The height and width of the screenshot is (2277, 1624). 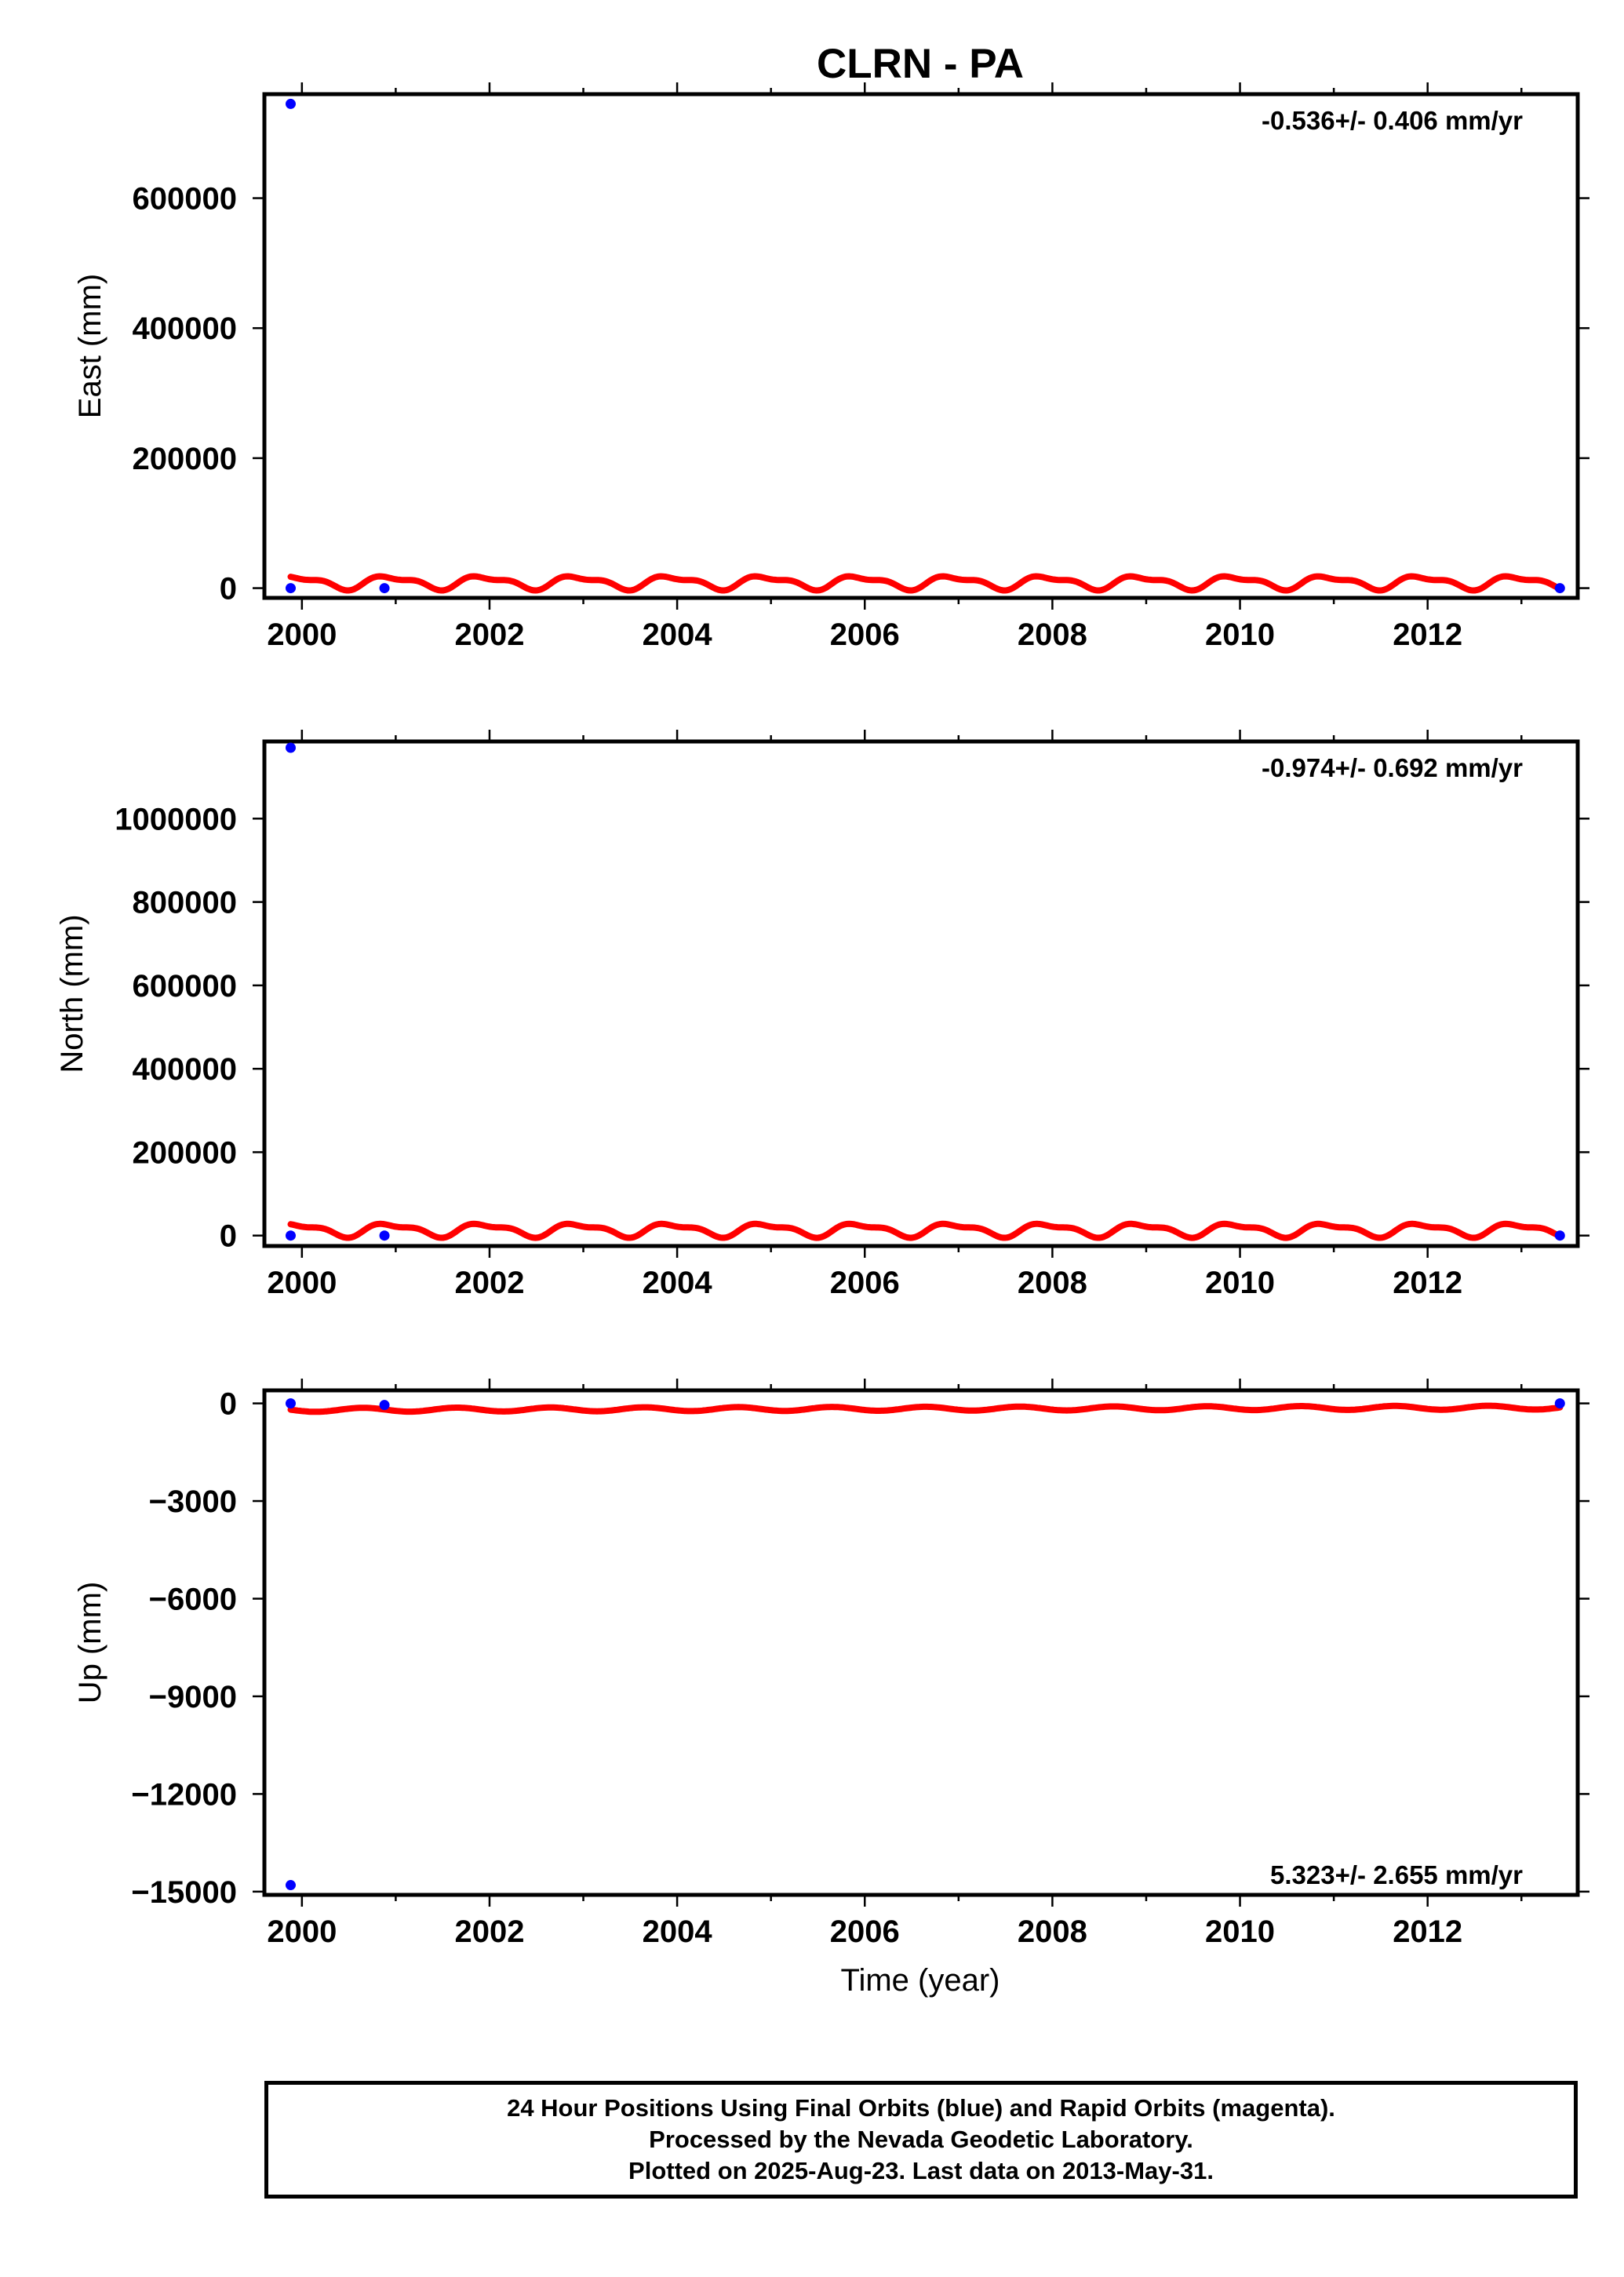 I want to click on y-tick-label-north-3: 600000, so click(x=185, y=986).